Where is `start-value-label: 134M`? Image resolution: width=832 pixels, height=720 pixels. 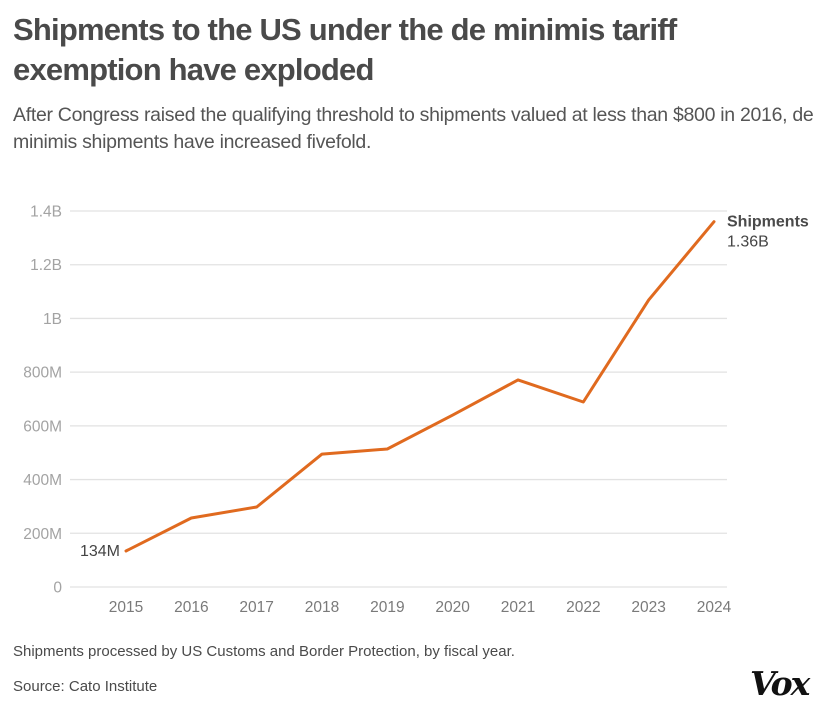 start-value-label: 134M is located at coordinates (100, 551).